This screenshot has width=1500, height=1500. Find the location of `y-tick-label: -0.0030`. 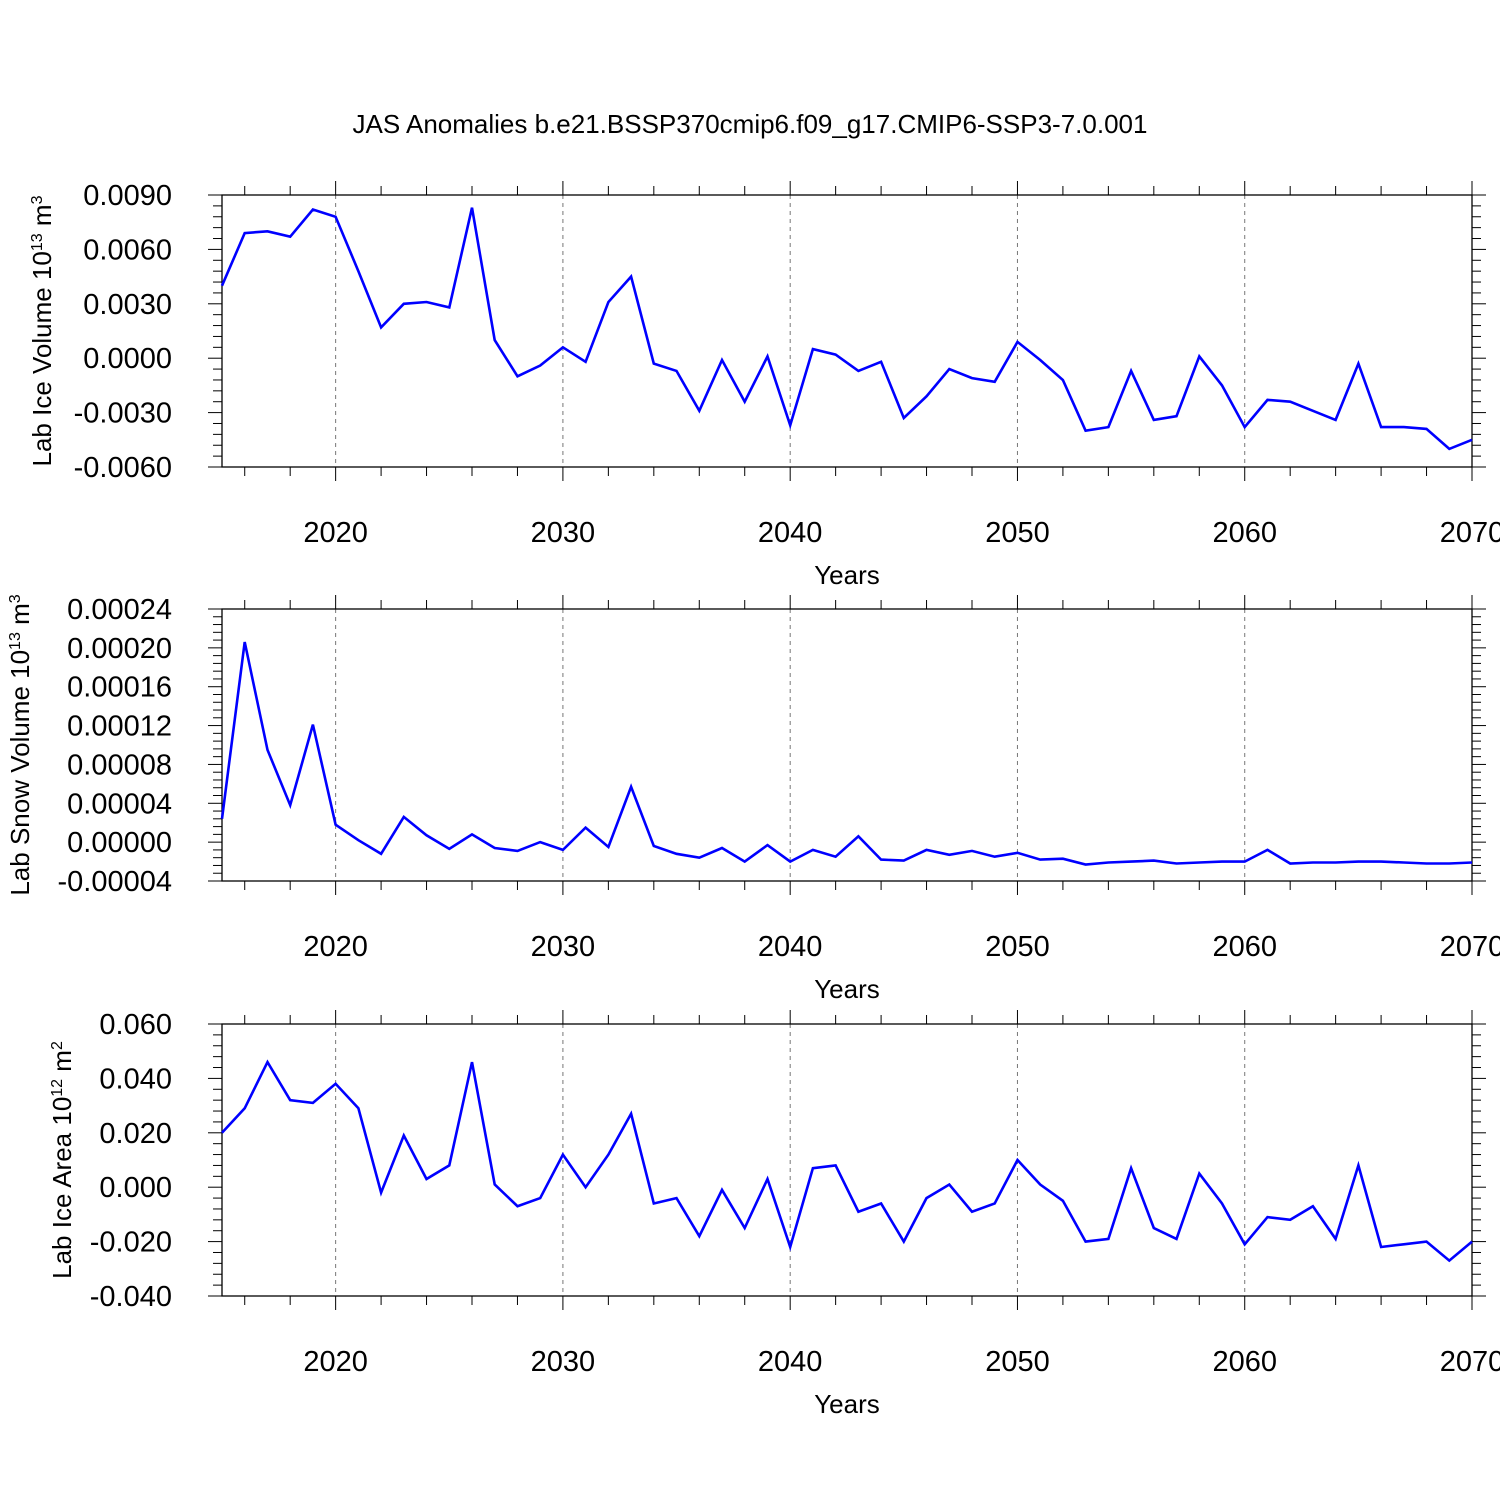

y-tick-label: -0.0030 is located at coordinates (123, 414).